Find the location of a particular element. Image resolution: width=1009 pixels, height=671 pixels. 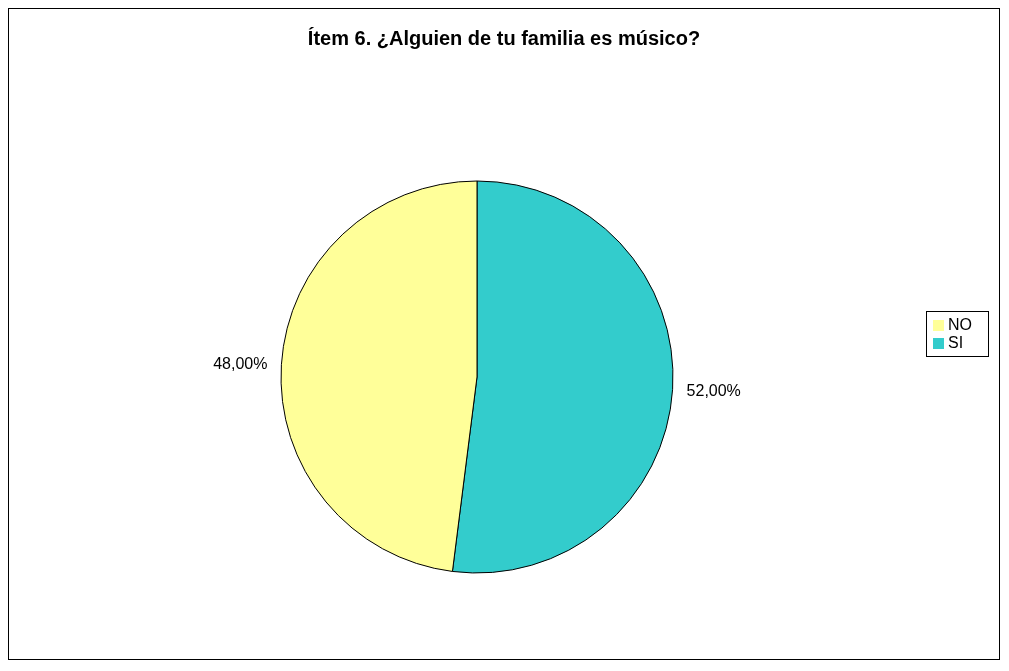

legend-label: NO is located at coordinates (960, 324).